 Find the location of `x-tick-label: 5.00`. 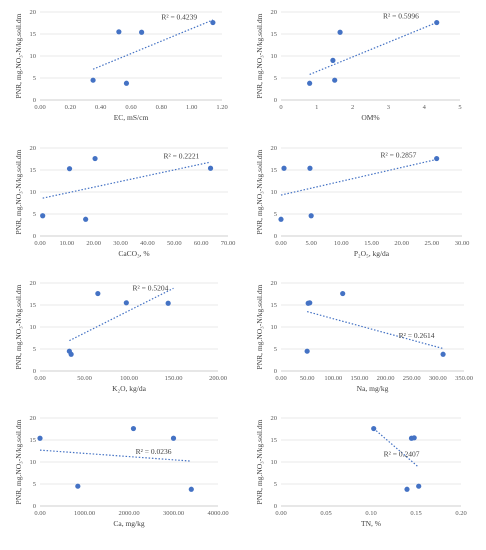

x-tick-label: 5.00 is located at coordinates (310, 243).